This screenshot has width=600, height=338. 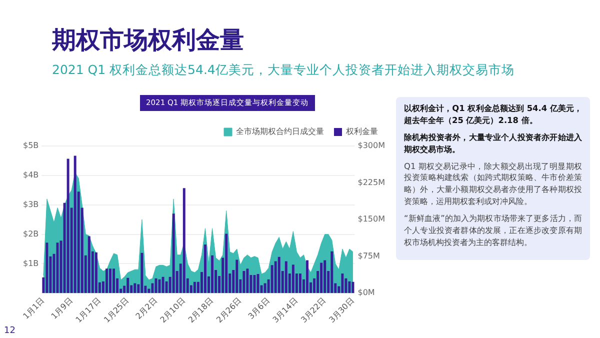 I want to click on text: 12, so click(x=10, y=331).